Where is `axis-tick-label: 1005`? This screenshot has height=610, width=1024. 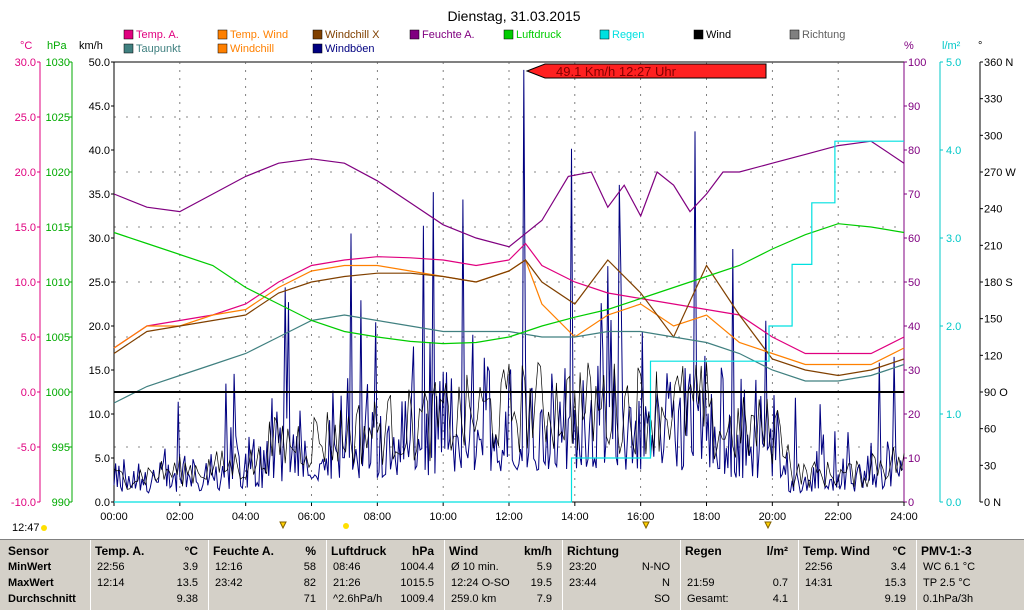
axis-tick-label: 1005 is located at coordinates (58, 338).